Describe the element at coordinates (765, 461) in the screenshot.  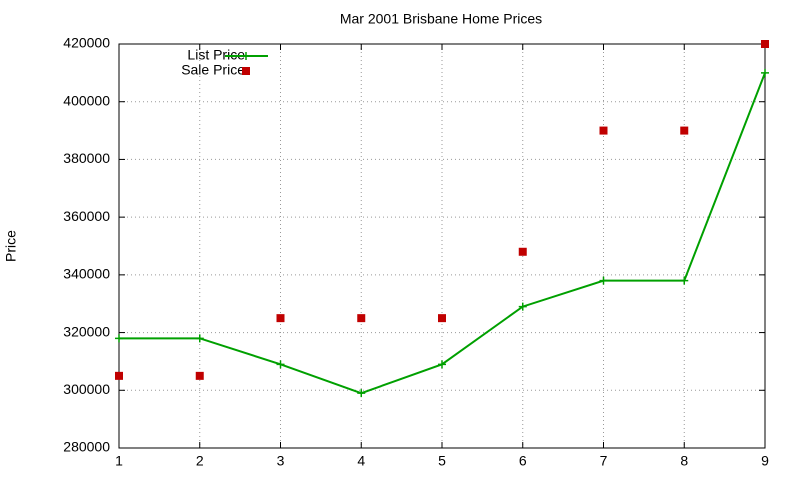
I see `x-tick-label: 9` at that location.